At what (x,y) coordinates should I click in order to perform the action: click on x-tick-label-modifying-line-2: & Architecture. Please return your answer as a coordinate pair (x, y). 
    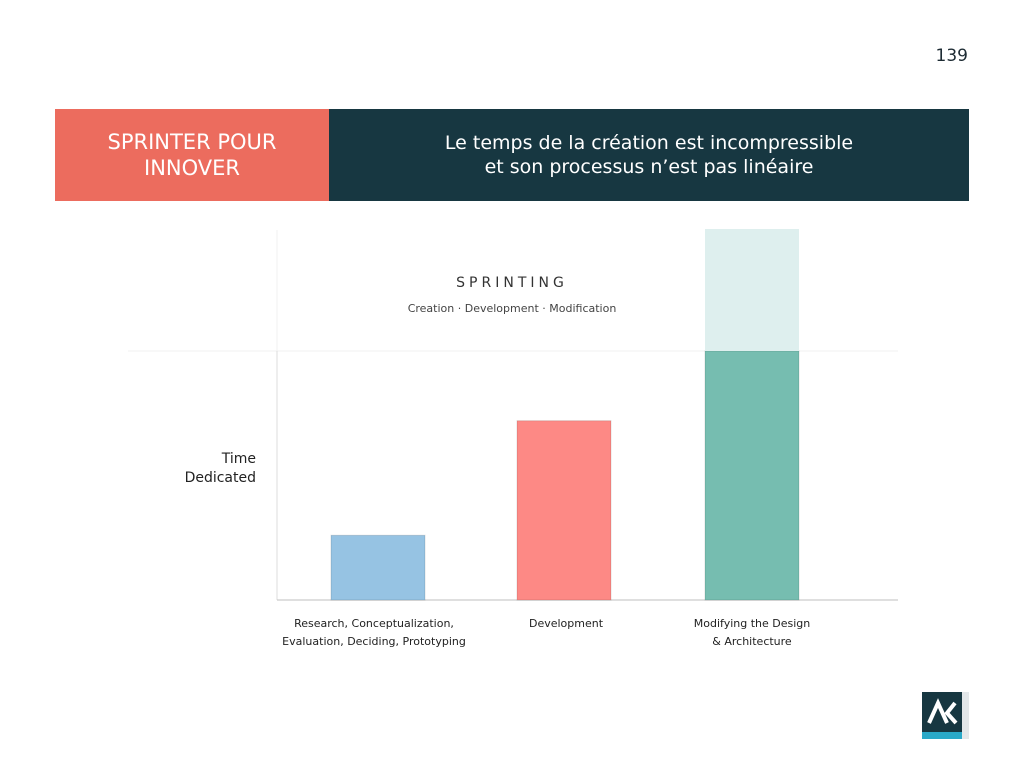
    Looking at the image, I should click on (752, 641).